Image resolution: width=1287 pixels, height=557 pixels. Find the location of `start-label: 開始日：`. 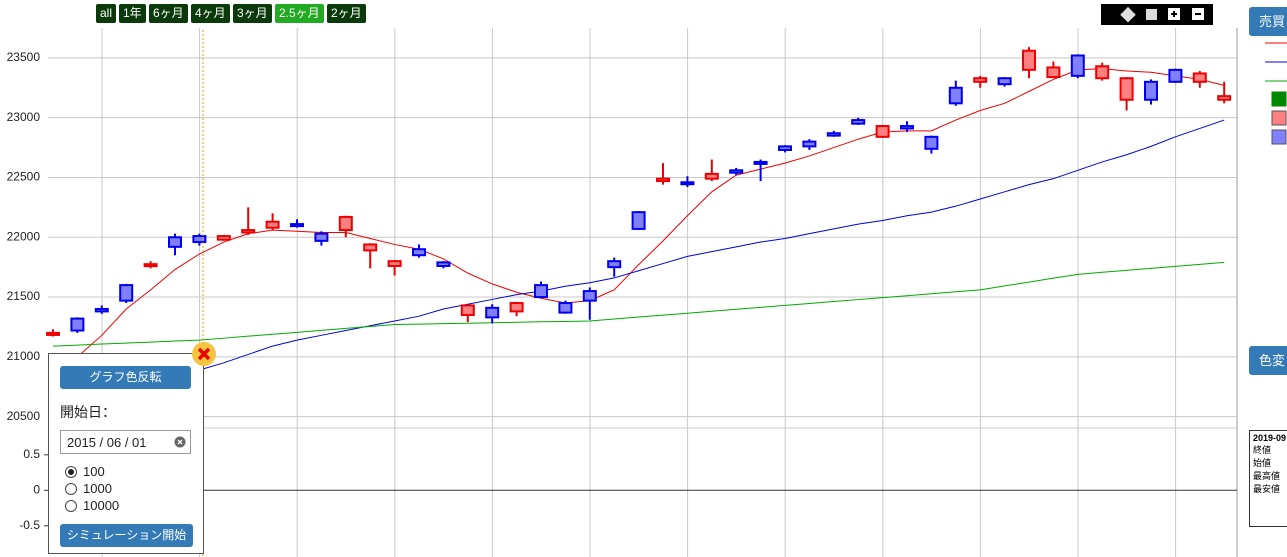

start-label: 開始日： is located at coordinates (88, 412).